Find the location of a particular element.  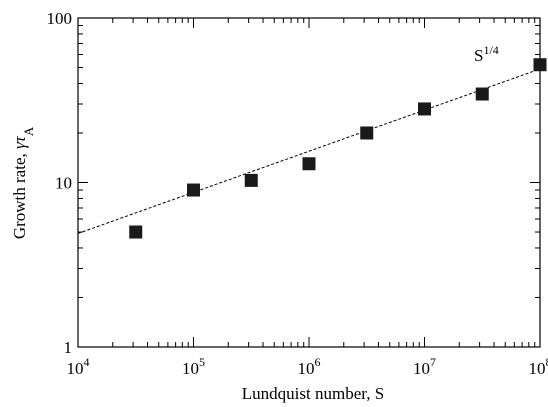

x-tick-label-exponent: 7 is located at coordinates (433, 362).